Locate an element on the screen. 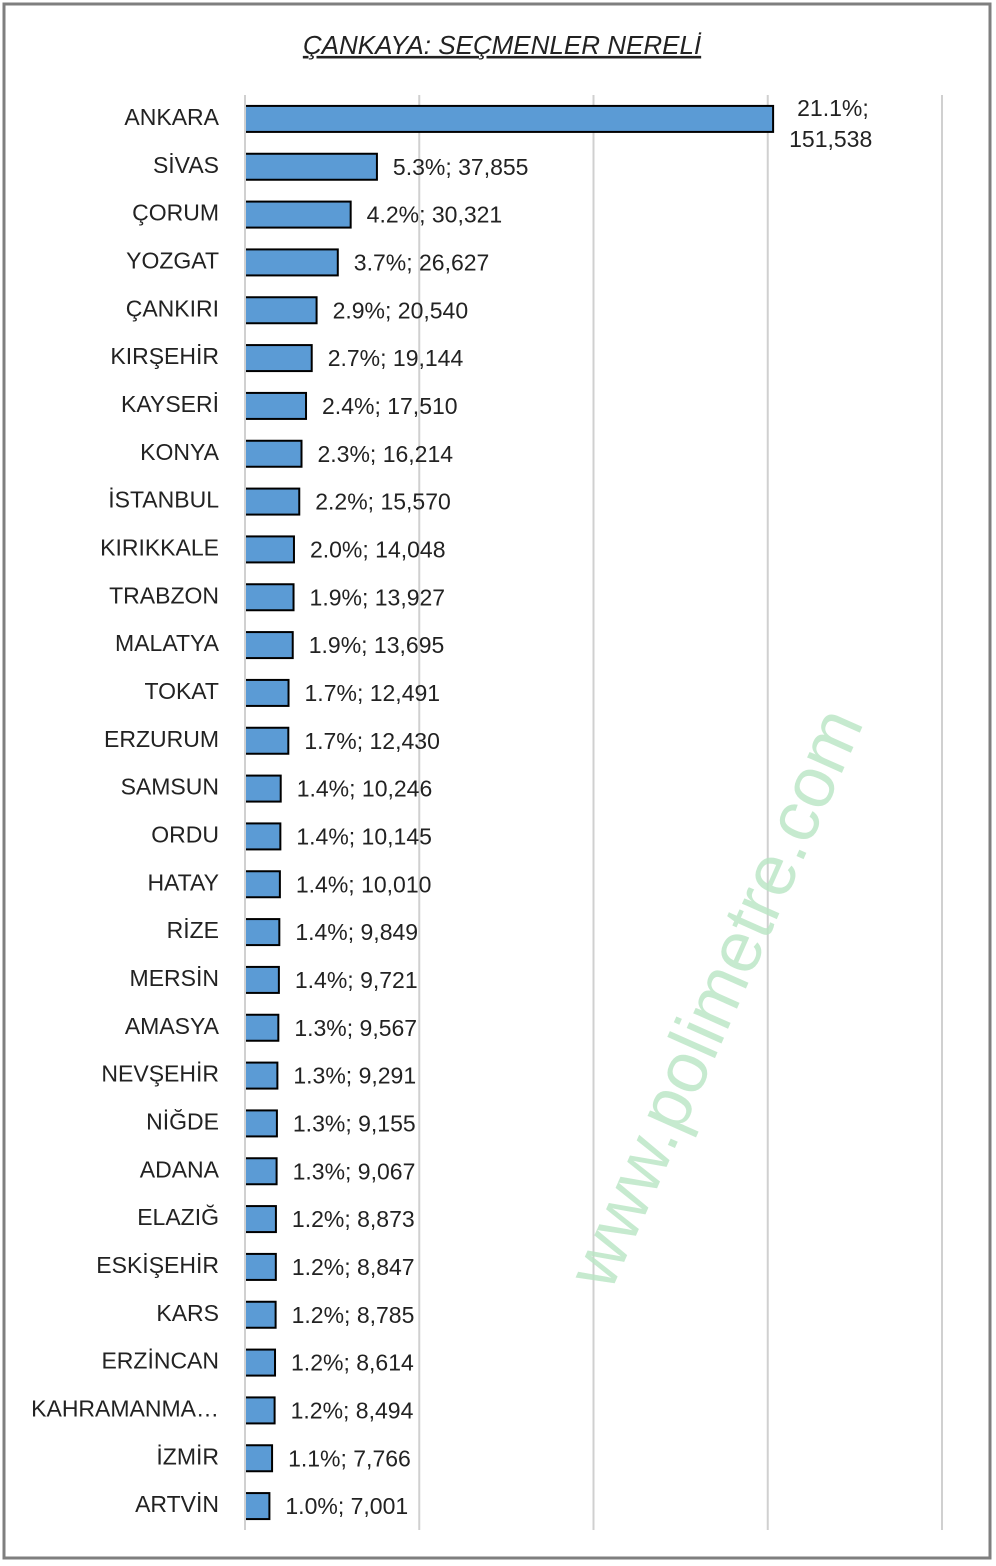  y-tick-label: AMASYA is located at coordinates (172, 1026).